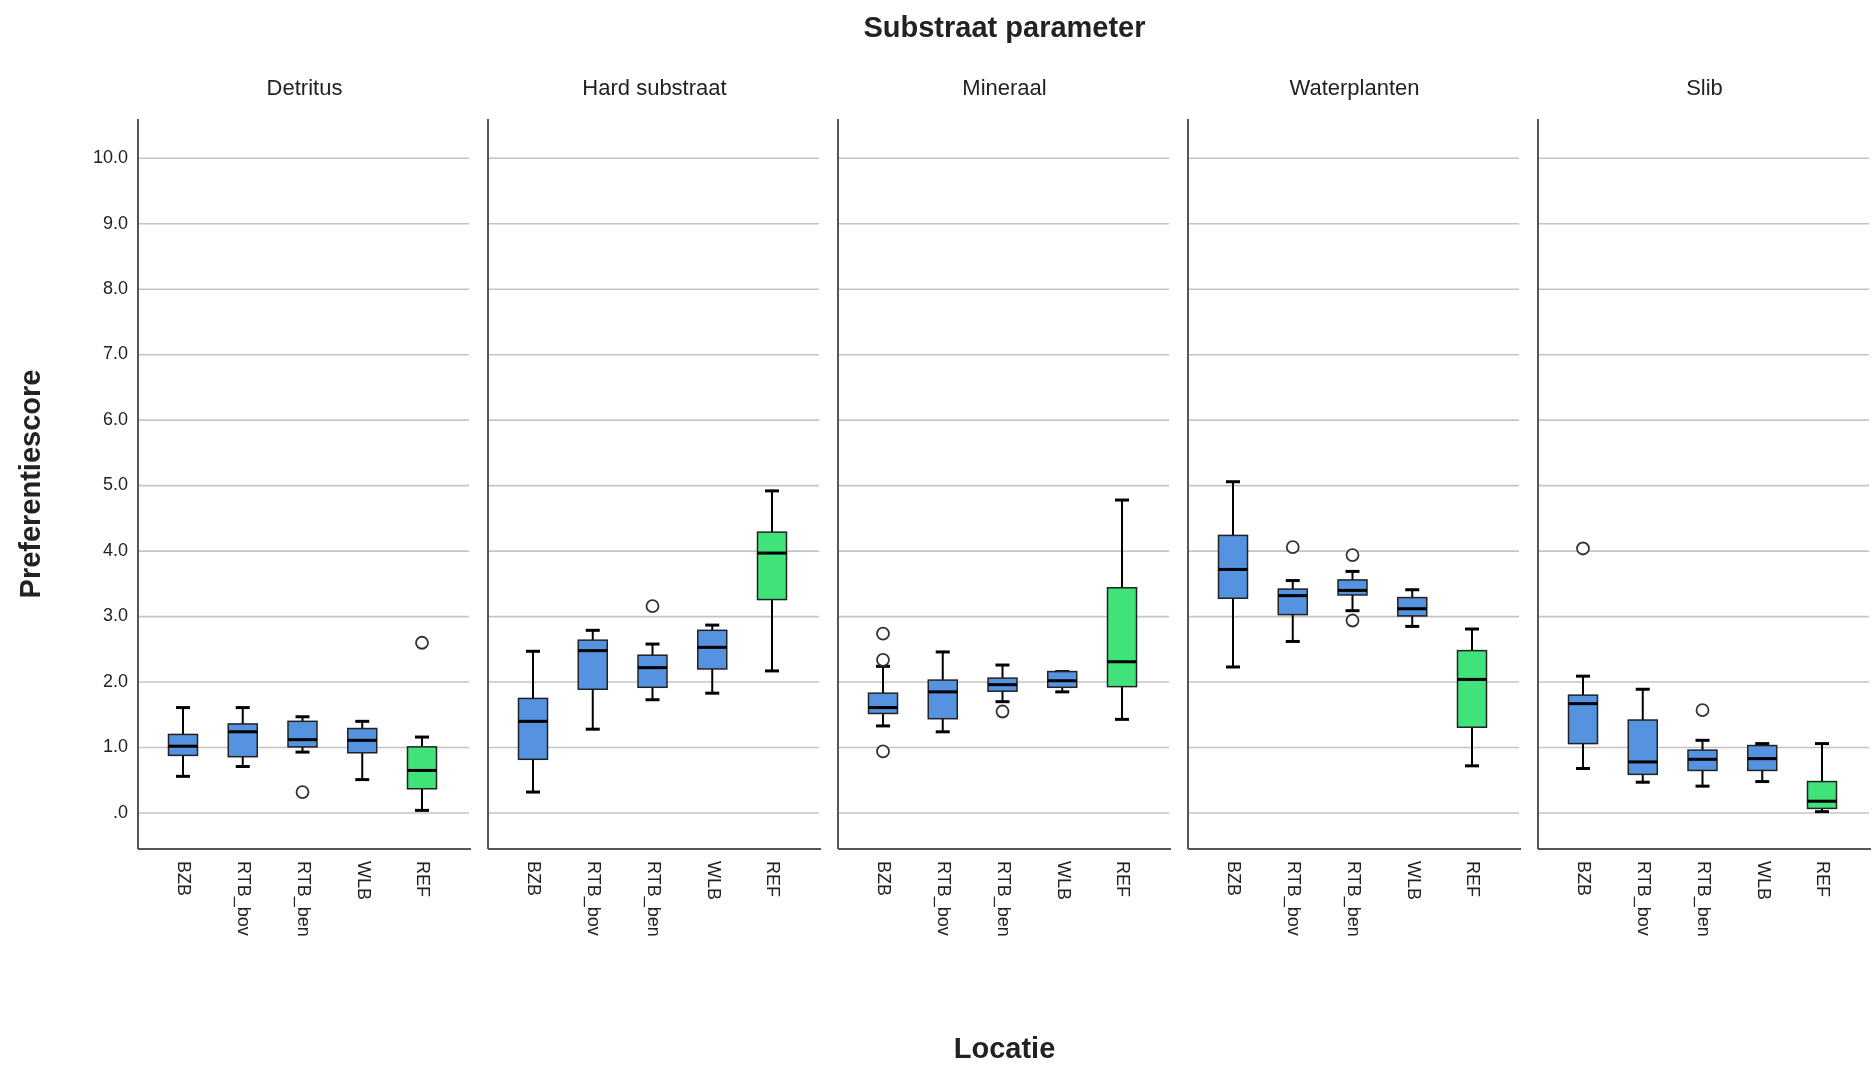 The width and height of the screenshot is (1872, 1074). Describe the element at coordinates (1004, 27) in the screenshot. I see `text: Substraat parameter` at that location.